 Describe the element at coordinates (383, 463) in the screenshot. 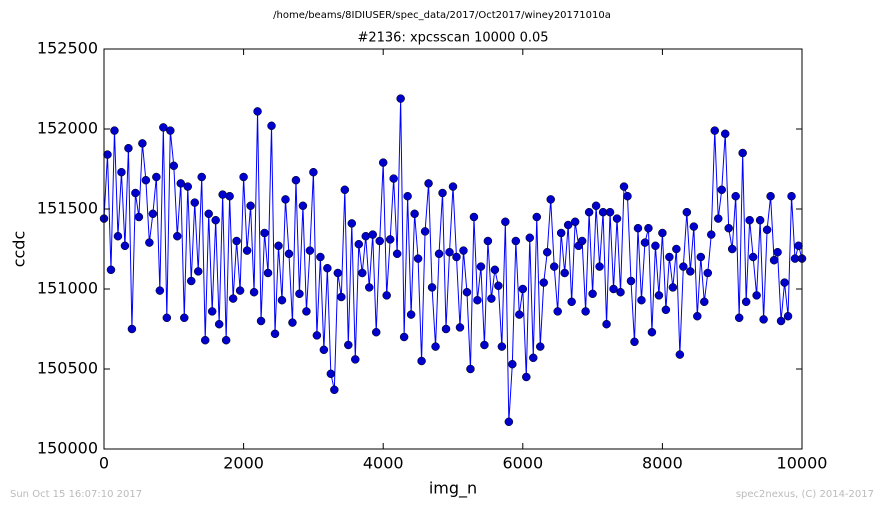

I see `x-tick-label: 4000` at that location.